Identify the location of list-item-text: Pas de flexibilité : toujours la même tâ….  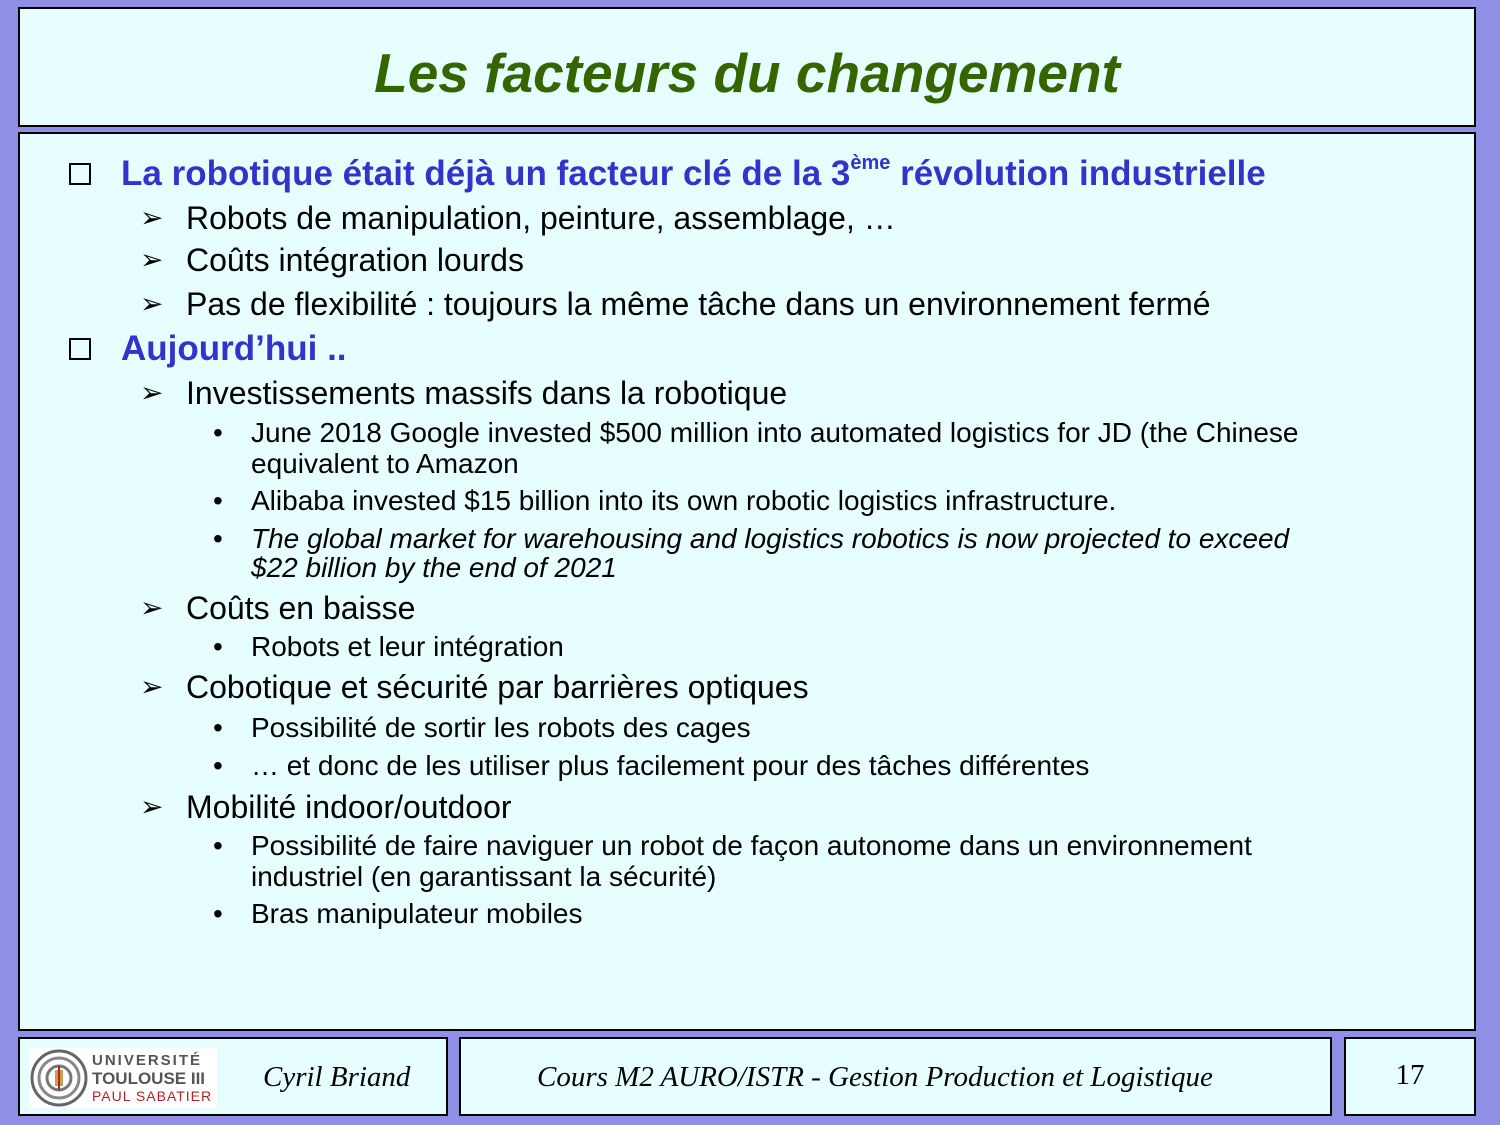
(698, 304).